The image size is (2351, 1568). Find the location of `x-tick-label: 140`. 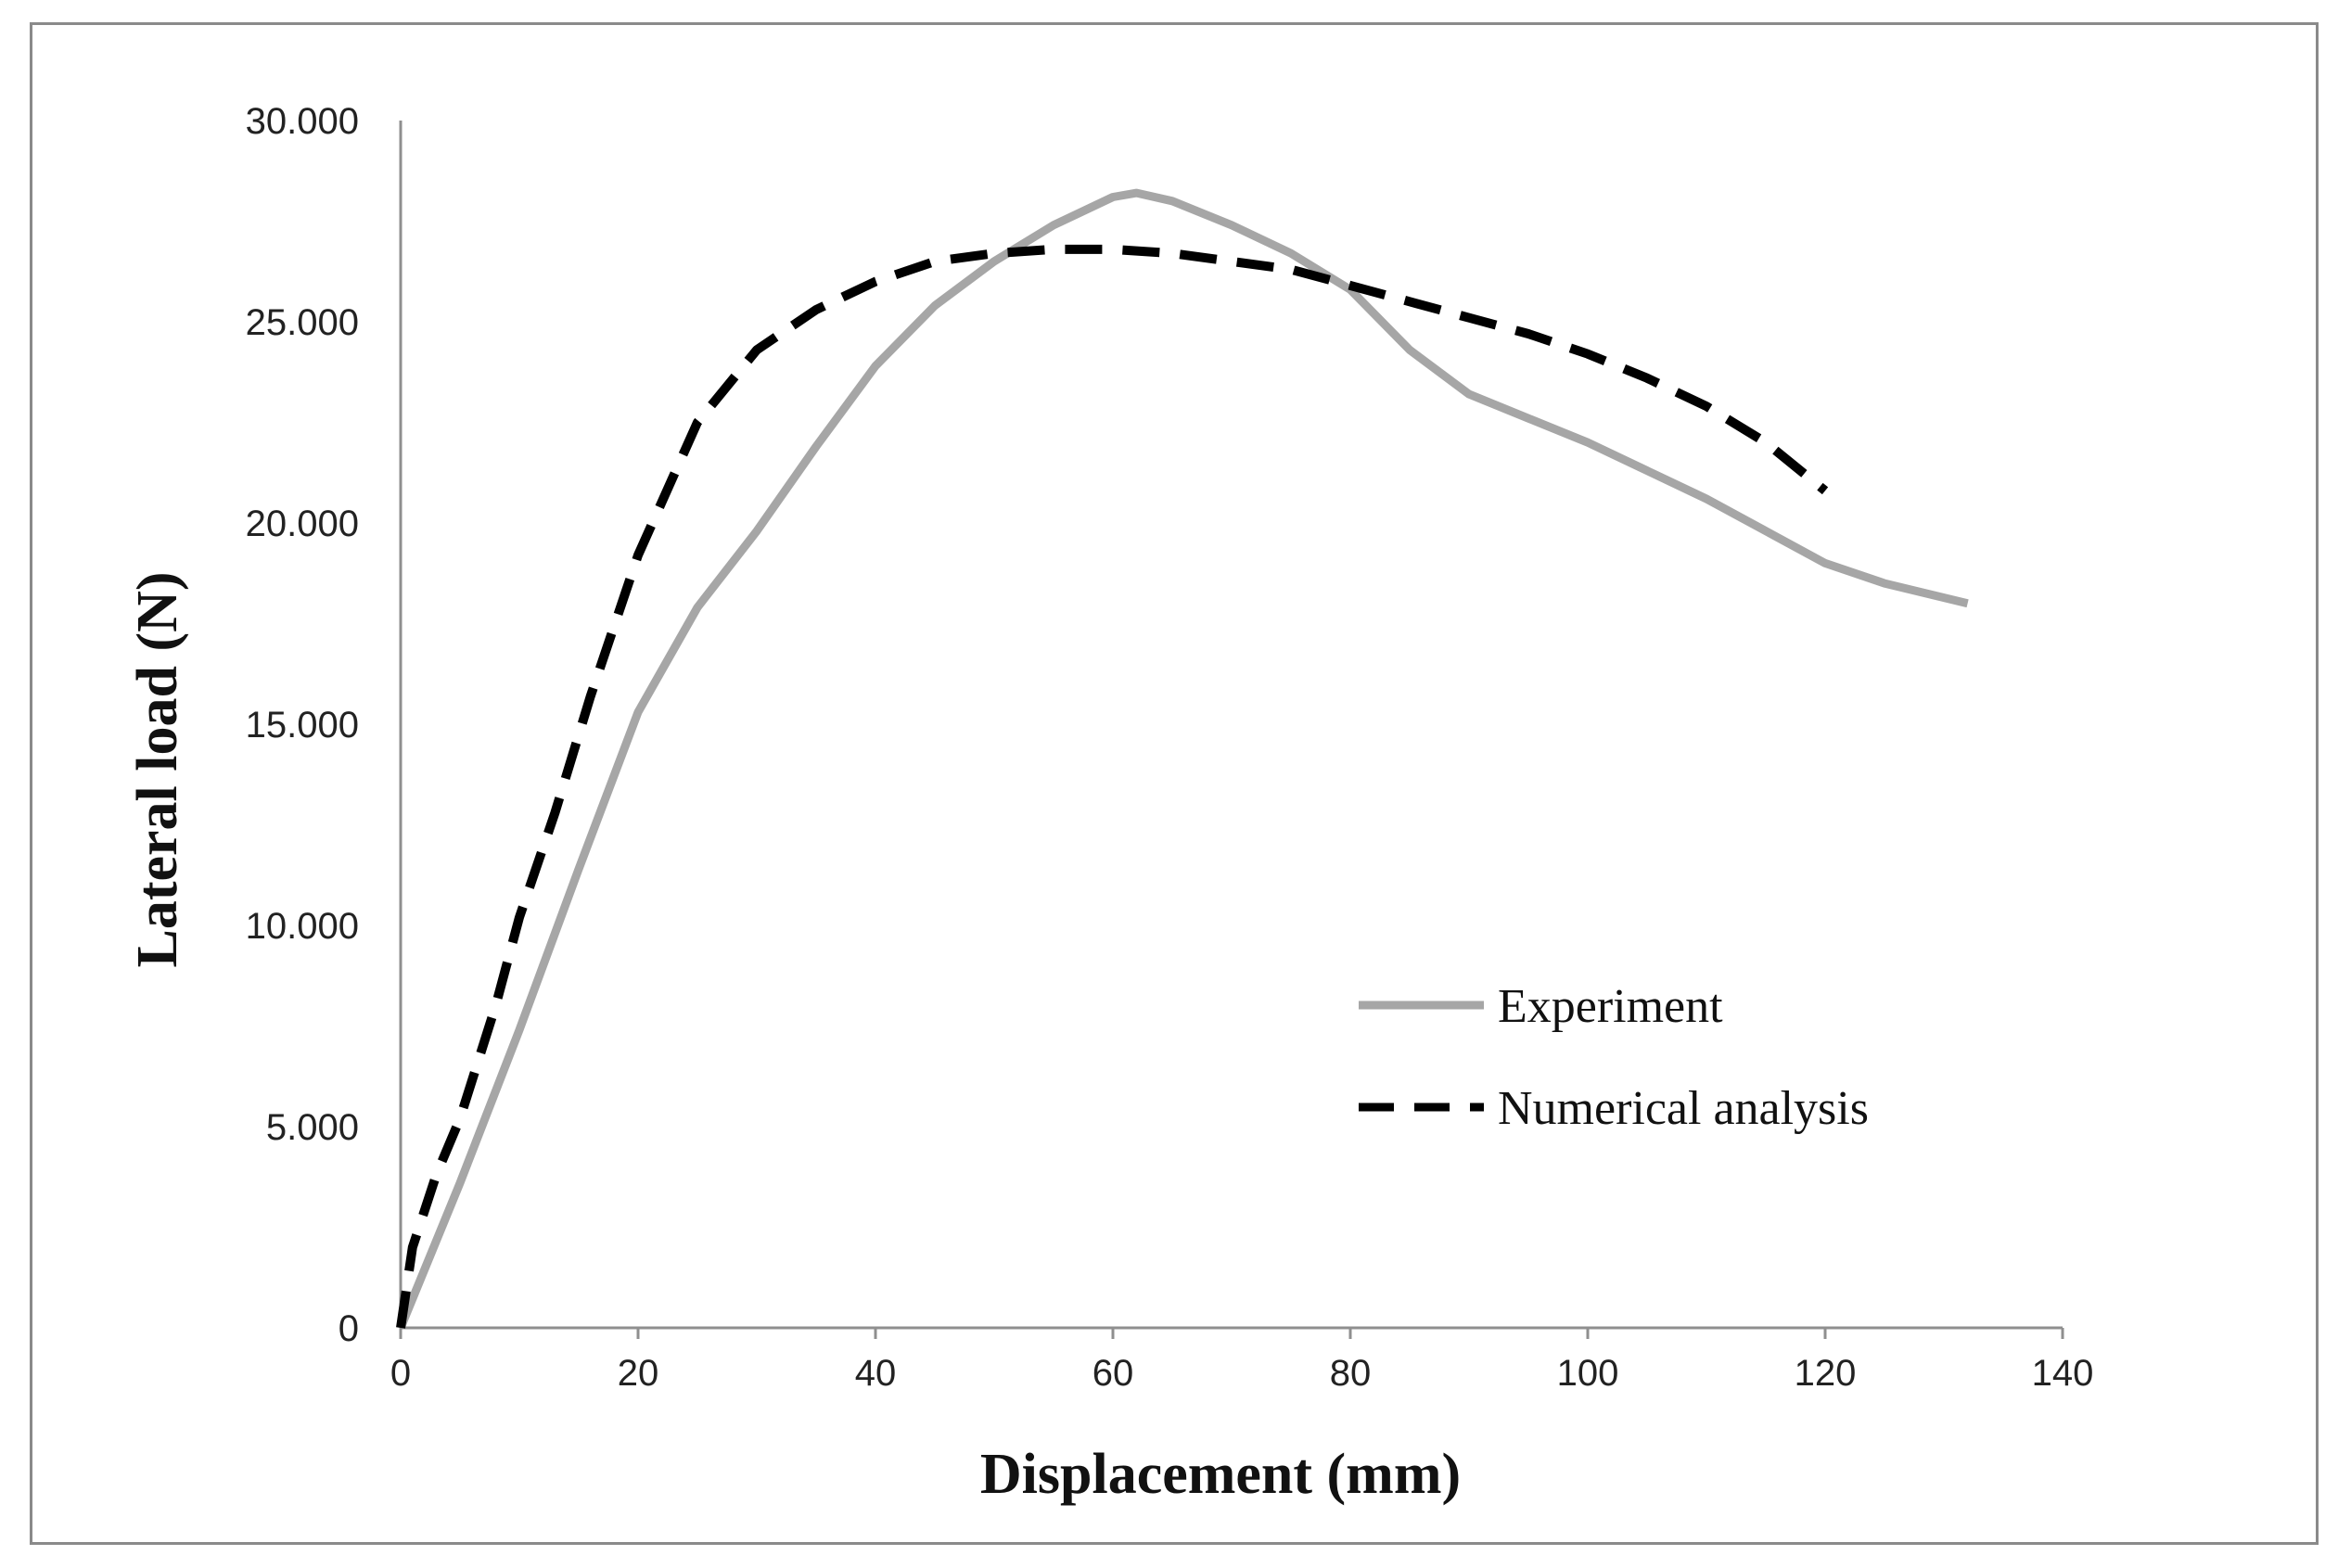

x-tick-label: 140 is located at coordinates (2063, 1373).